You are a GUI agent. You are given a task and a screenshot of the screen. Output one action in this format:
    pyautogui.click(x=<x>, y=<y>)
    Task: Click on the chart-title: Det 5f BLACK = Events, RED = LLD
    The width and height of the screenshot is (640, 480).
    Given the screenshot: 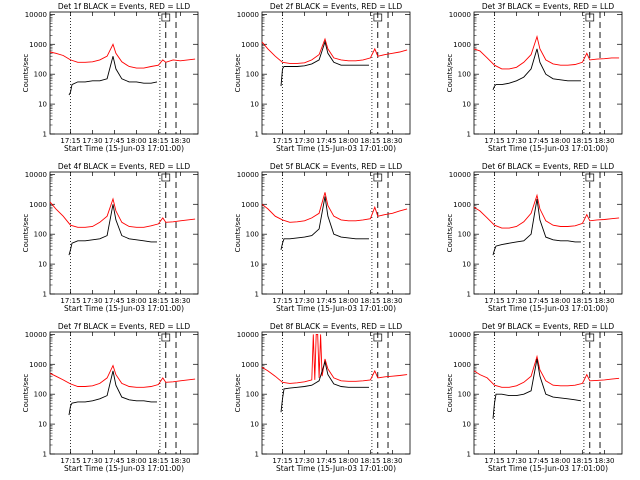 What is the action you would take?
    pyautogui.click(x=336, y=166)
    